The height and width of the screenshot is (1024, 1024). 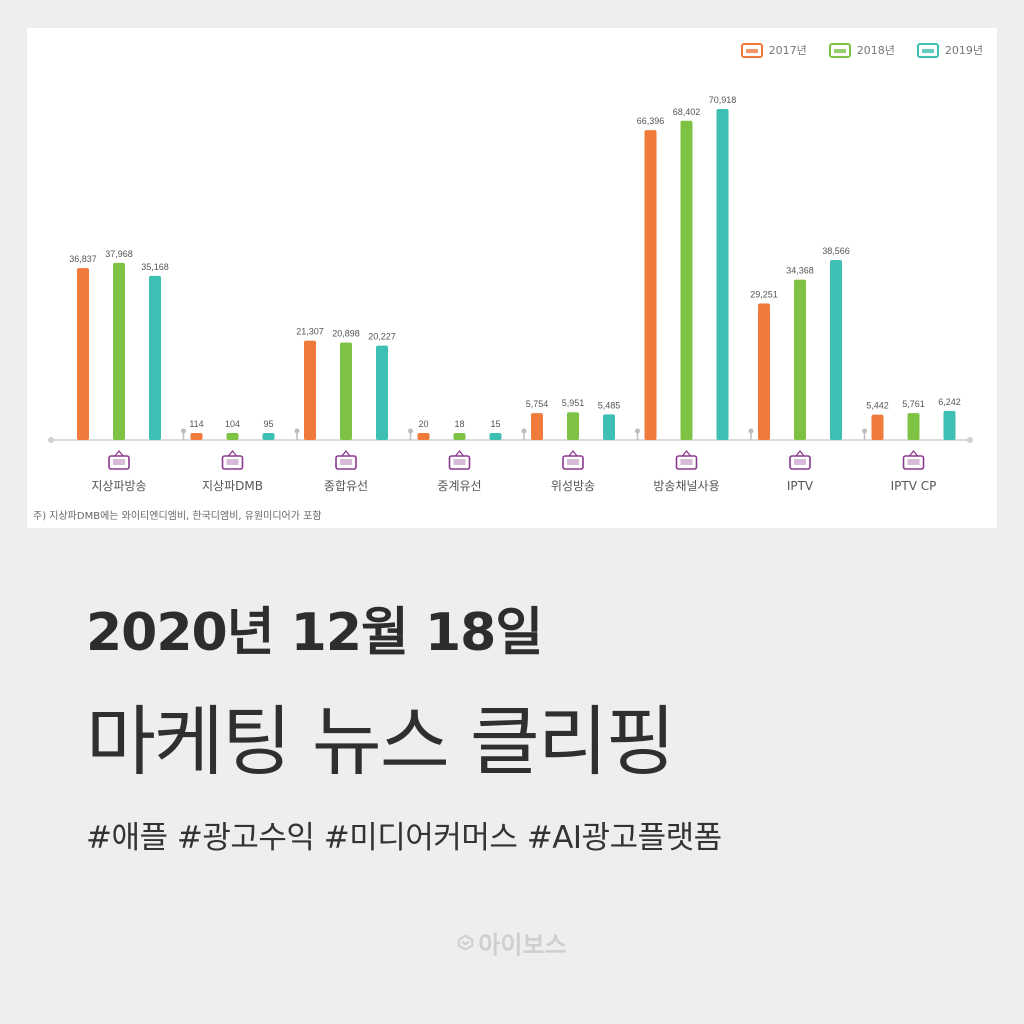 I want to click on bar-2017년-IPTV CP, so click(x=877, y=427).